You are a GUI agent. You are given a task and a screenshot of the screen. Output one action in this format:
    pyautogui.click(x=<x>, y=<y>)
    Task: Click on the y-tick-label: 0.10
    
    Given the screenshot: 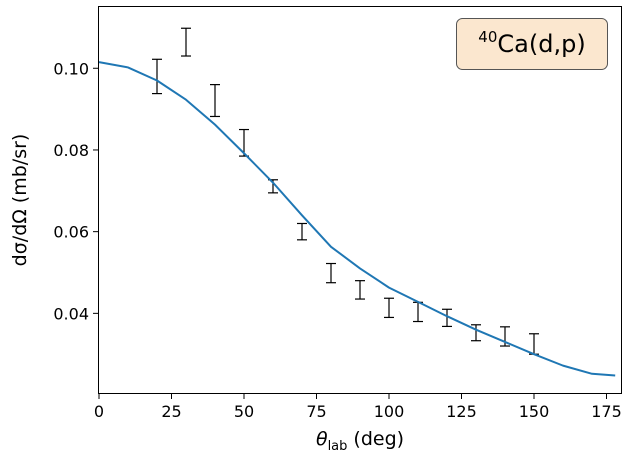 What is the action you would take?
    pyautogui.click(x=71, y=68)
    